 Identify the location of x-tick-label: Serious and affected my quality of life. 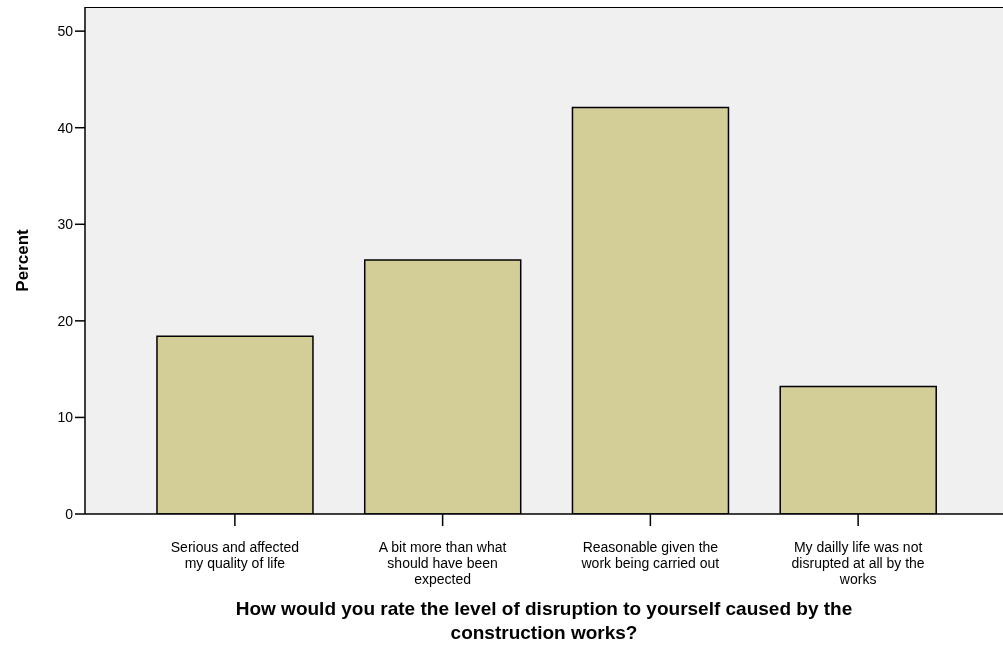
(234, 555).